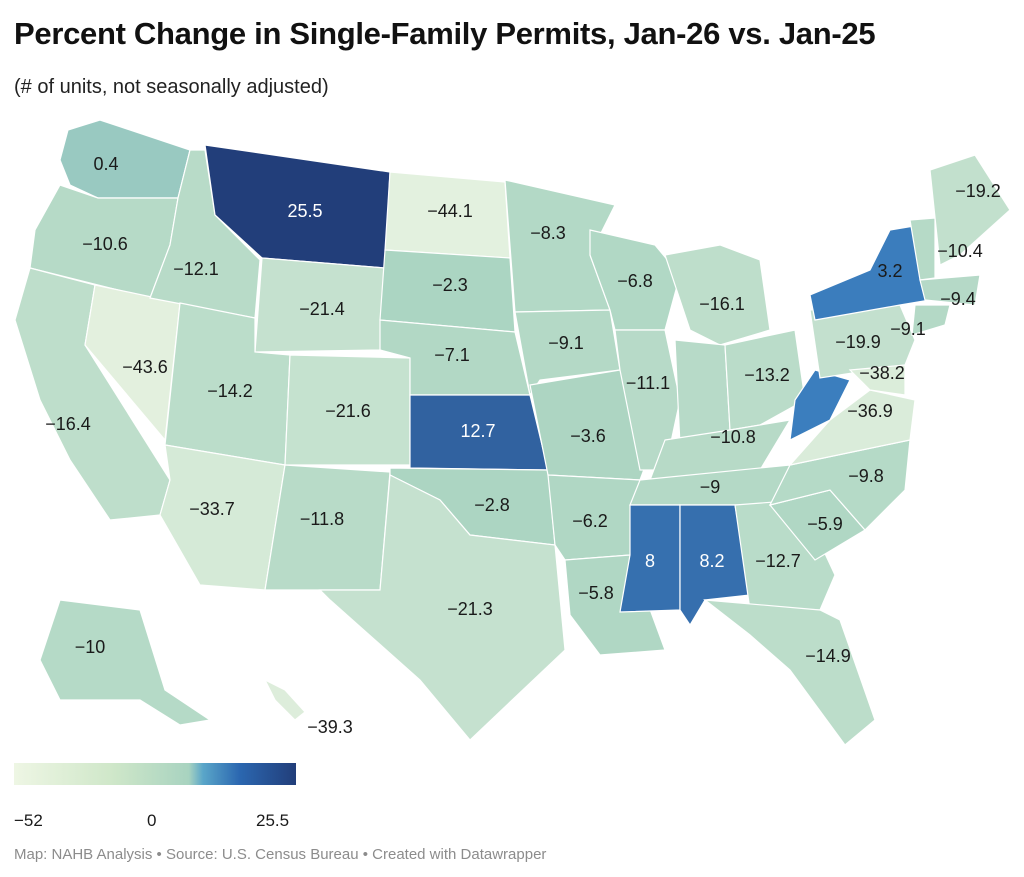 The width and height of the screenshot is (1024, 877). Describe the element at coordinates (650, 561) in the screenshot. I see `state-label-ms: 8` at that location.